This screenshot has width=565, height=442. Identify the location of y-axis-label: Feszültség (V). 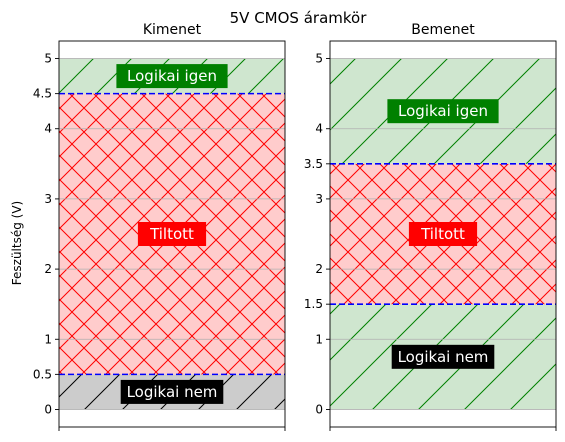
(17, 243).